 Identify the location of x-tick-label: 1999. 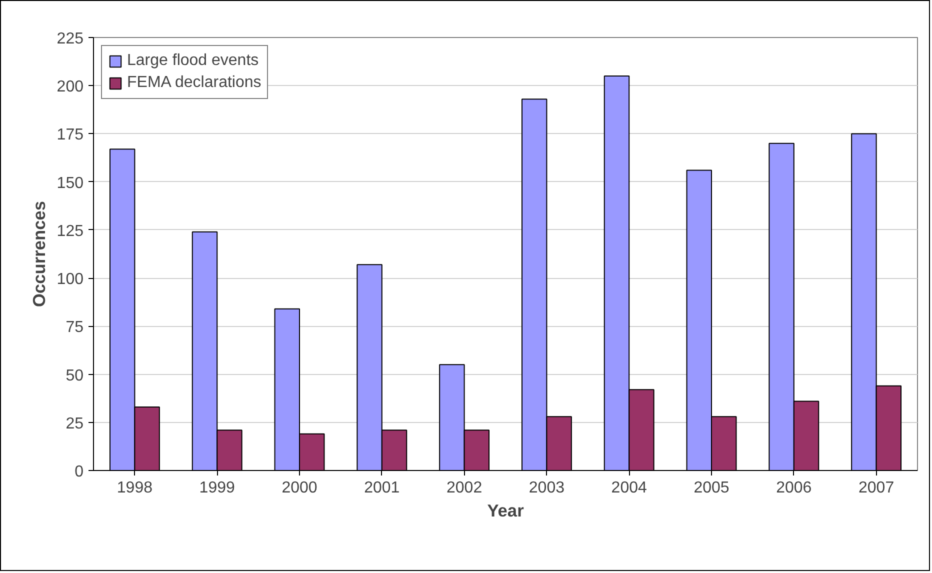
(217, 488).